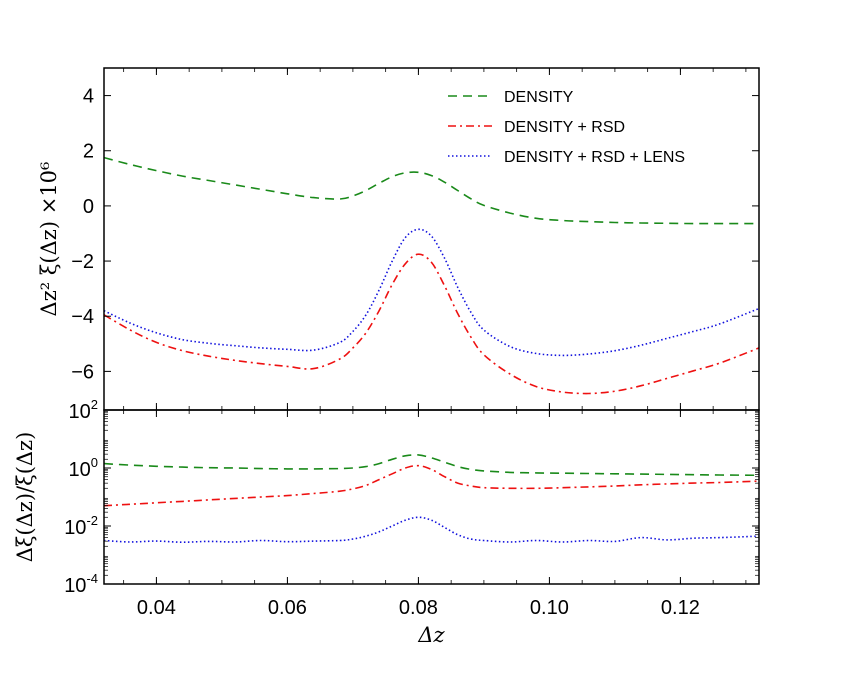 This screenshot has height=685, width=843. I want to click on bottom-y-tick-label: 10⁰, so click(83, 468).